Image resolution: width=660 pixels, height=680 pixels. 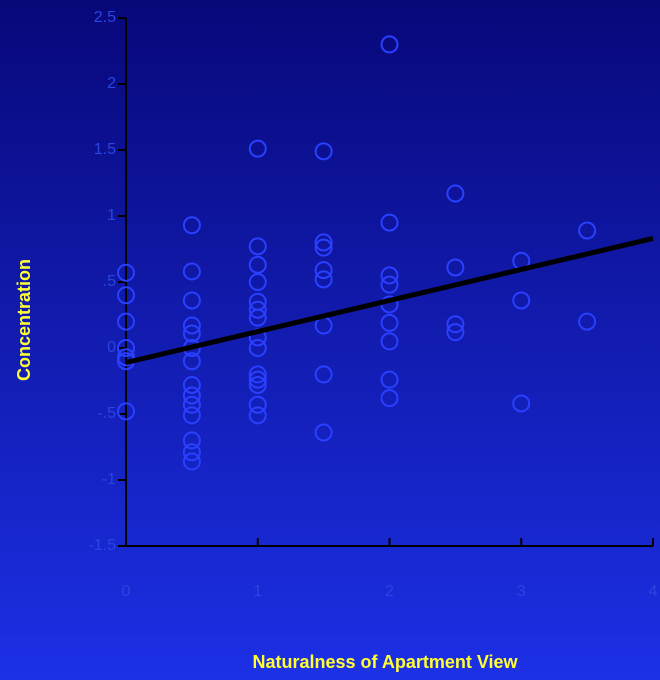 What do you see at coordinates (385, 662) in the screenshot?
I see `x-axis-title: Naturalness of Apartment View` at bounding box center [385, 662].